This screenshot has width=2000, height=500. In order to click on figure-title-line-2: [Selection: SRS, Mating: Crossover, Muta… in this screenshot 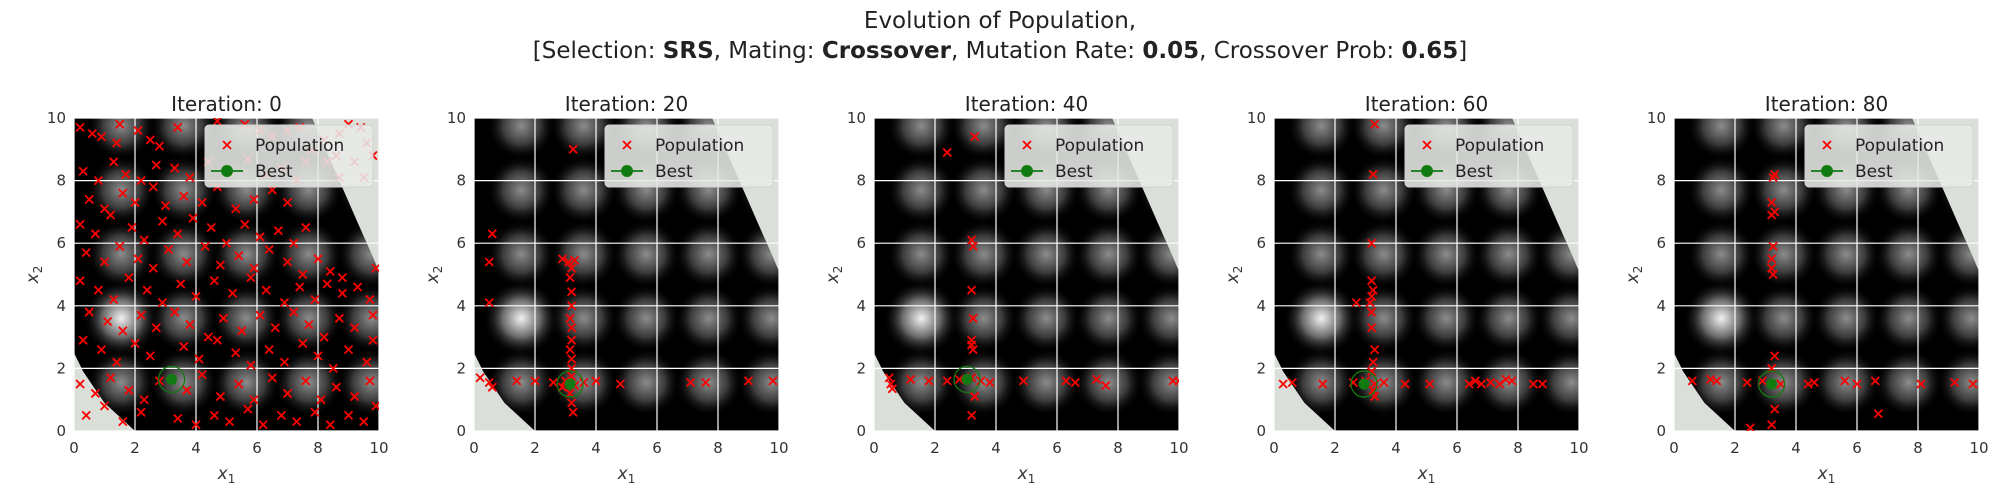, I will do `click(1000, 51)`.